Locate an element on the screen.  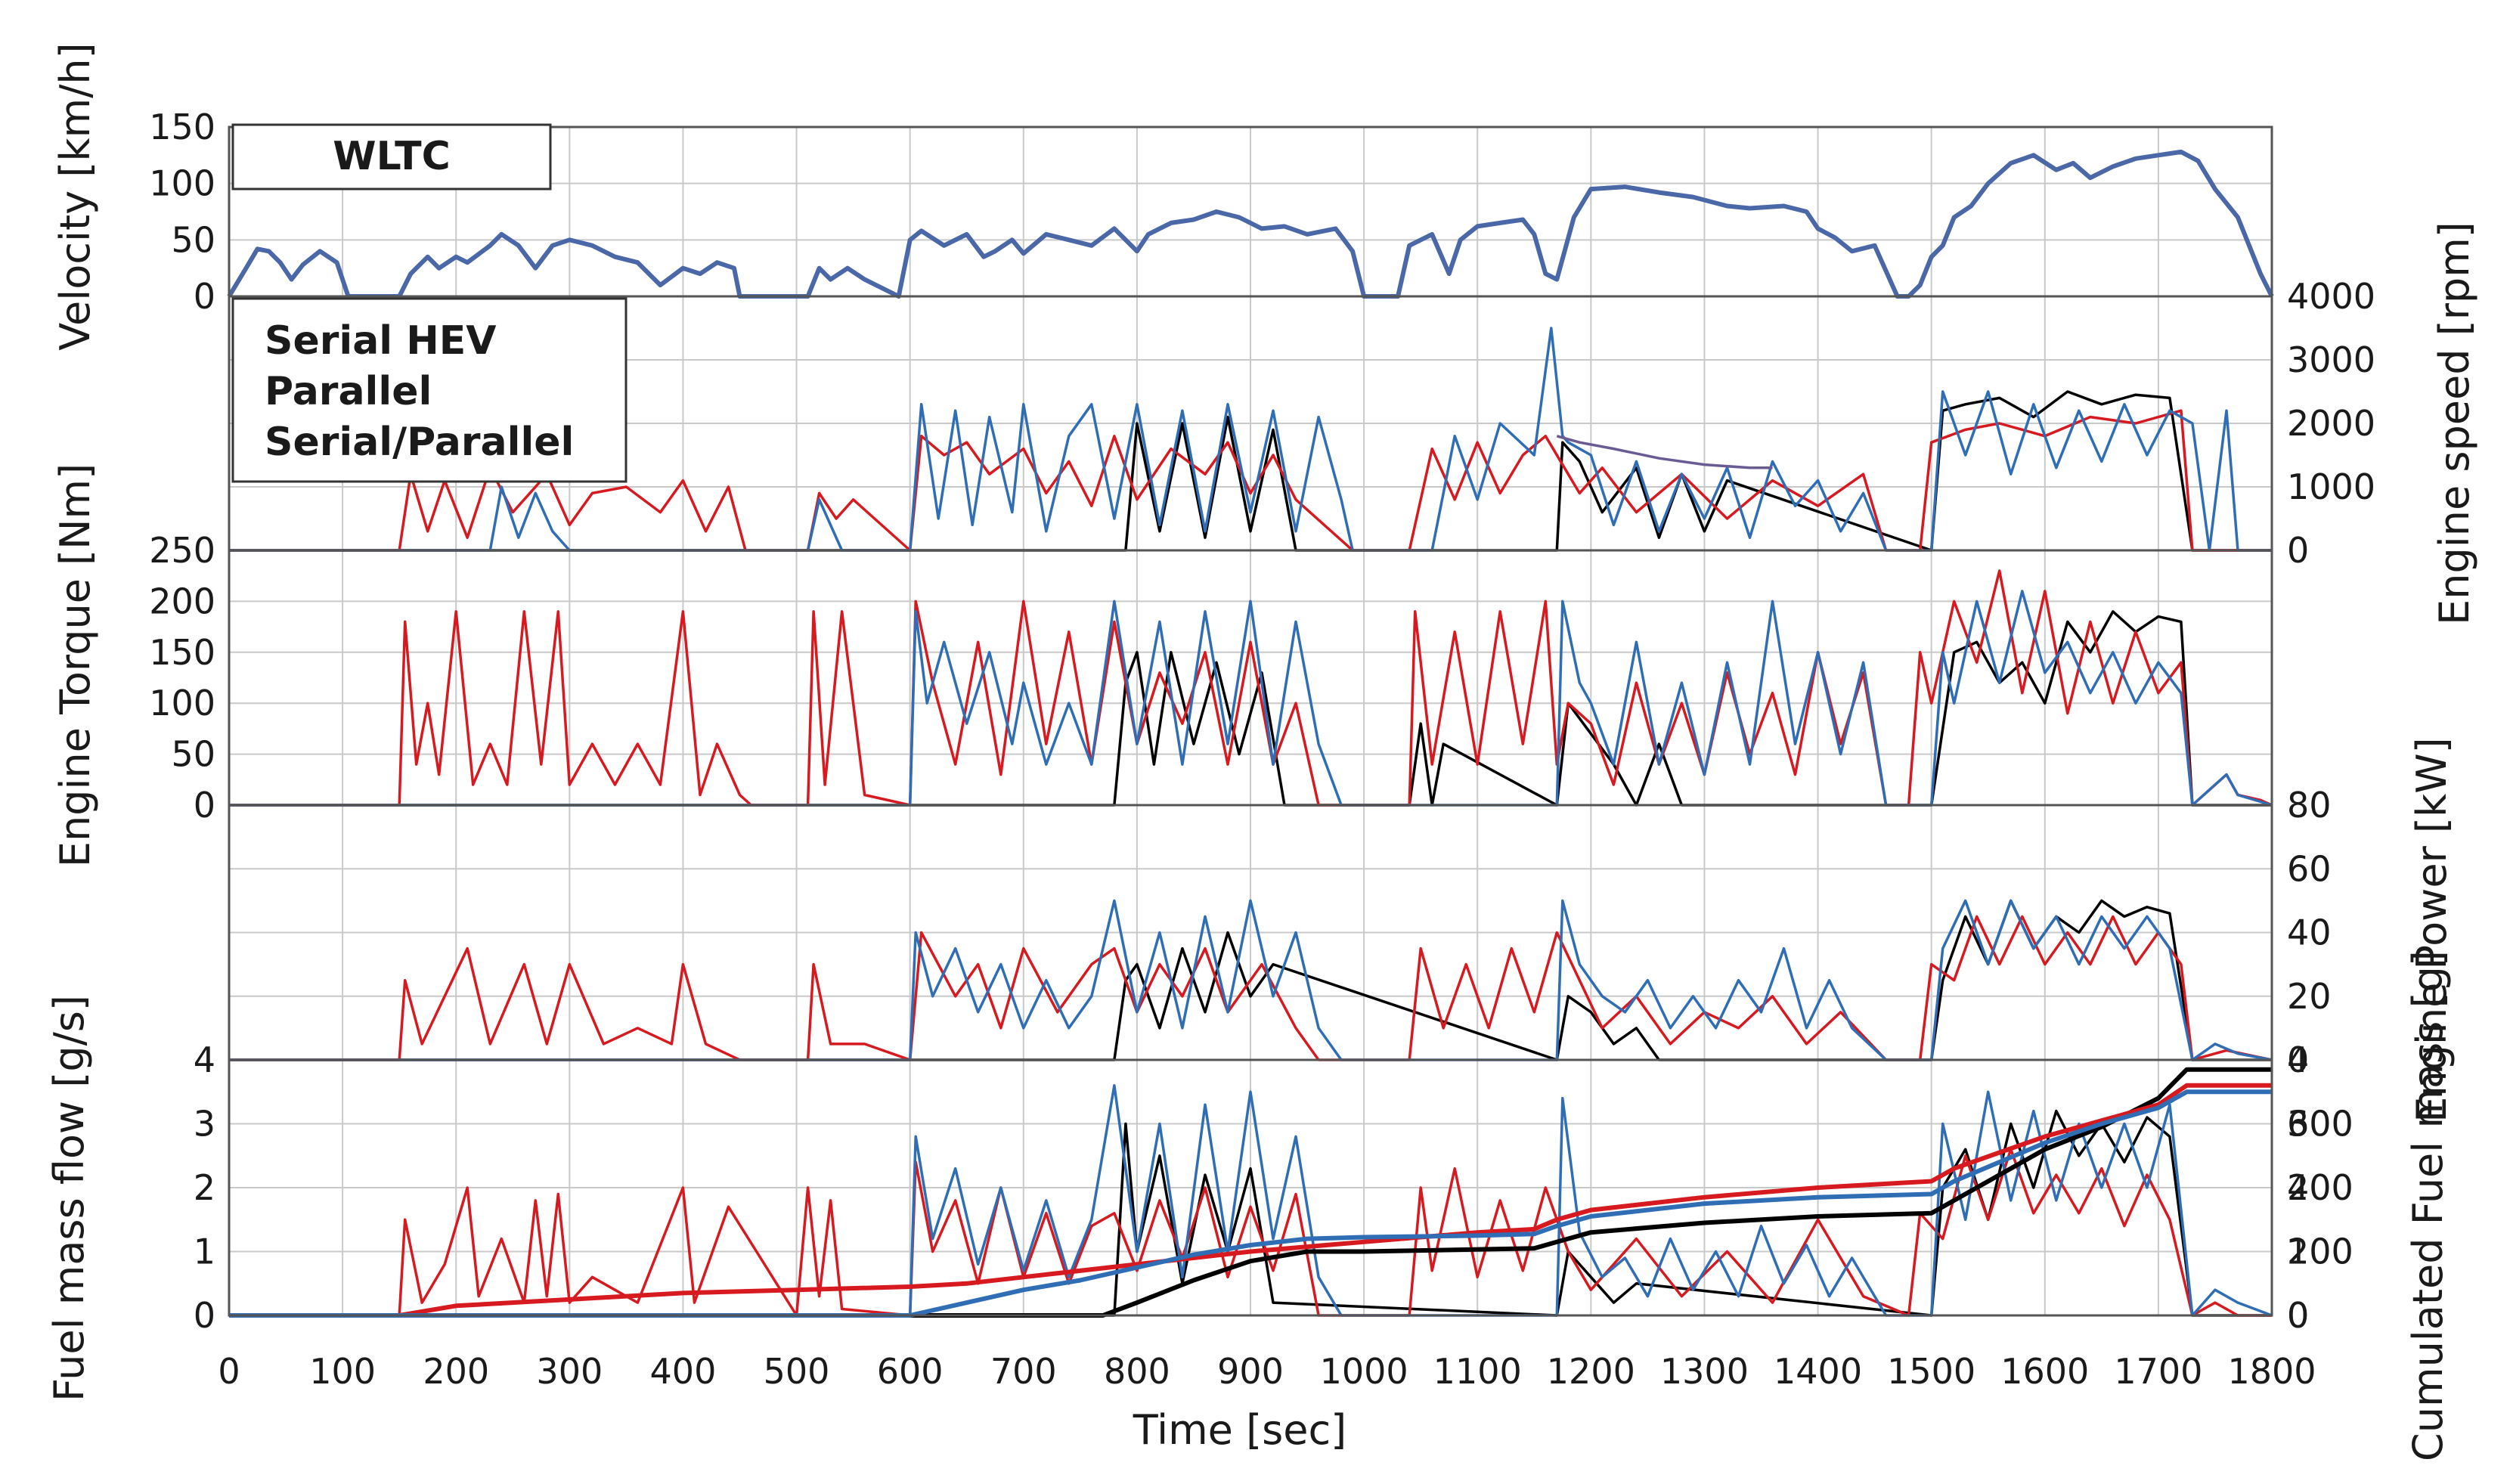
engine_speed-y-tick-label: 0 is located at coordinates (2298, 550).